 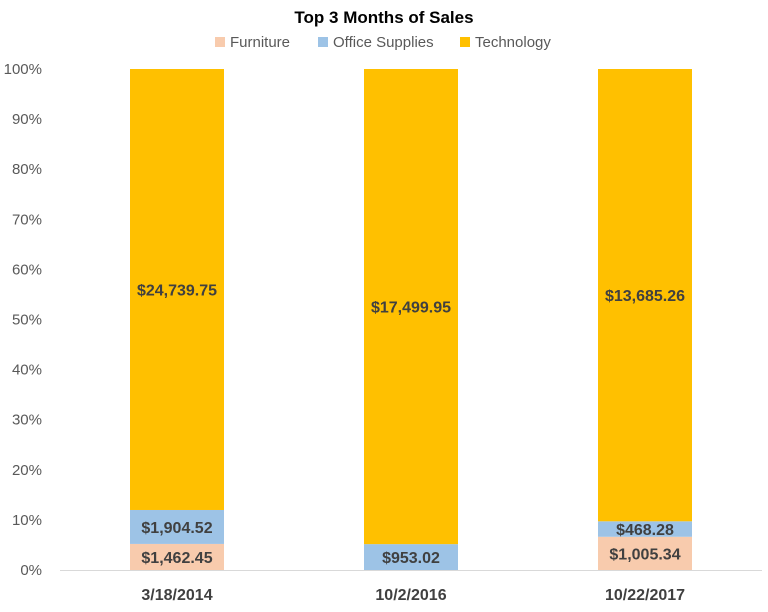 I want to click on chart-title: Top 3 Months of Sales, so click(x=383, y=17).